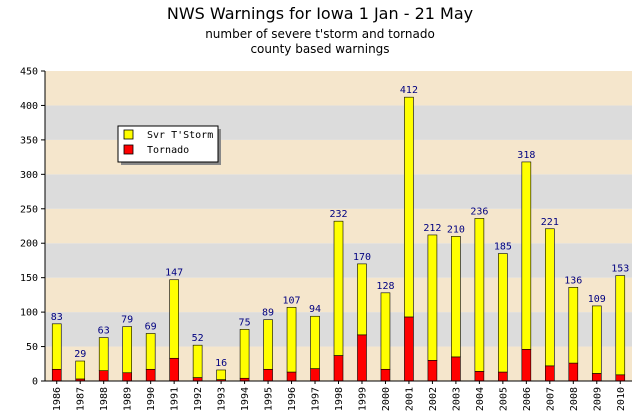  I want to click on data-label: 128, so click(385, 286).